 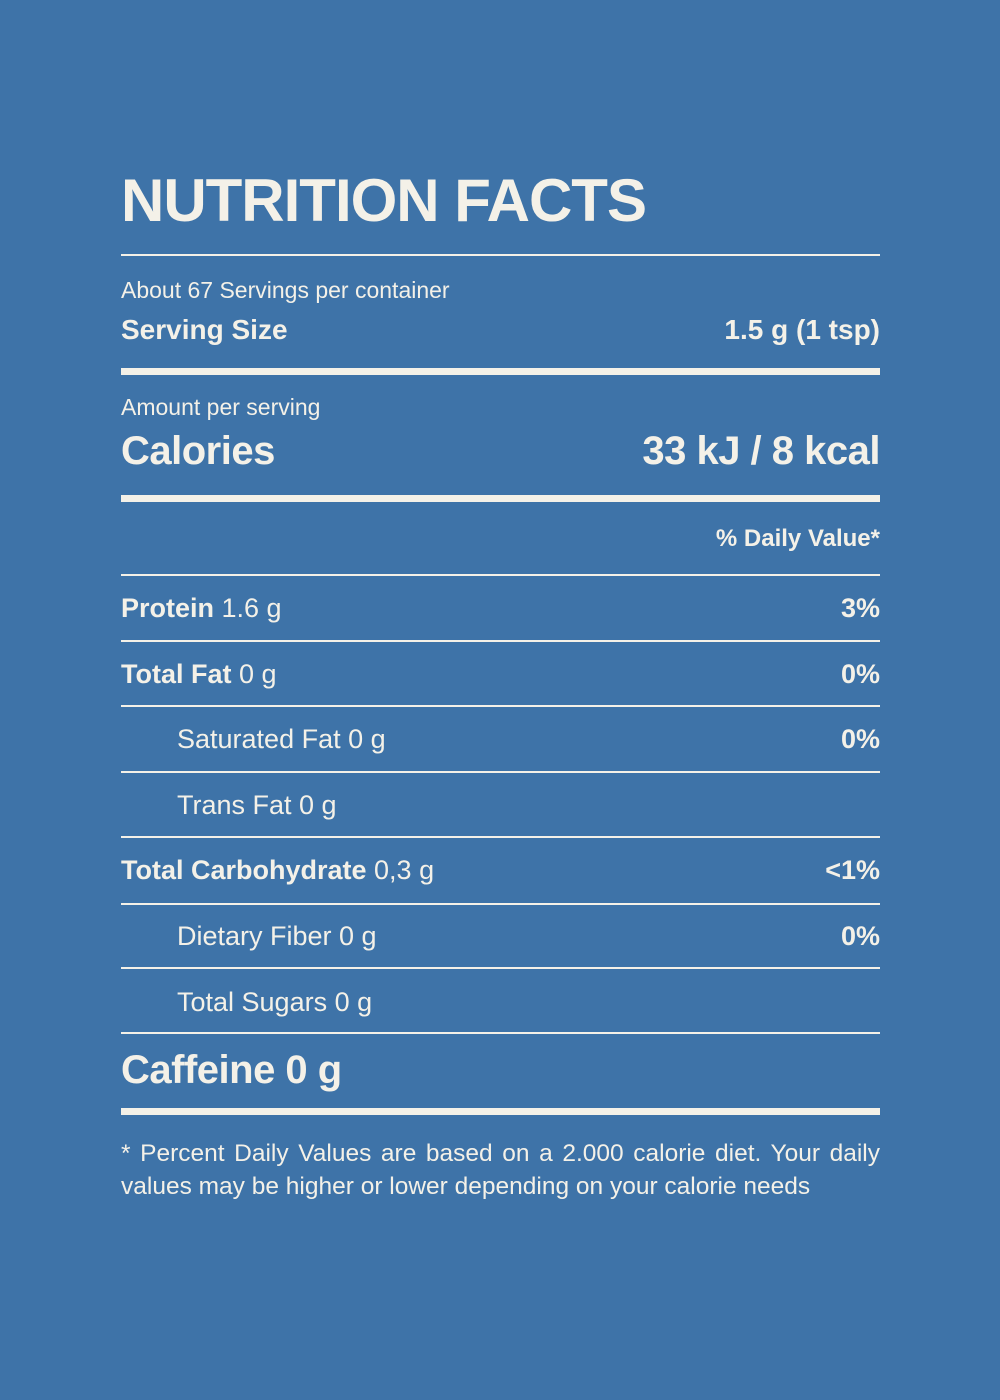 I want to click on amount-per-serving-label: Amount per serving, so click(x=221, y=407).